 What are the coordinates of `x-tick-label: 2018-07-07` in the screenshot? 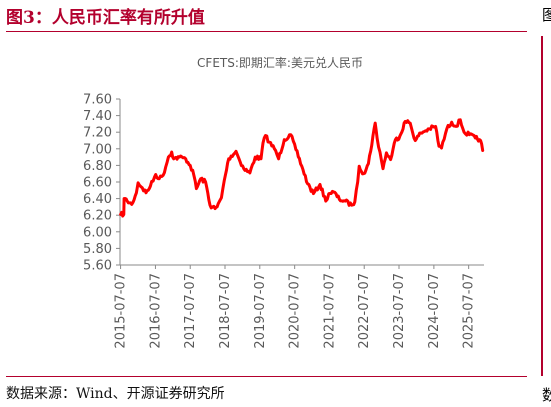 It's located at (225, 311).